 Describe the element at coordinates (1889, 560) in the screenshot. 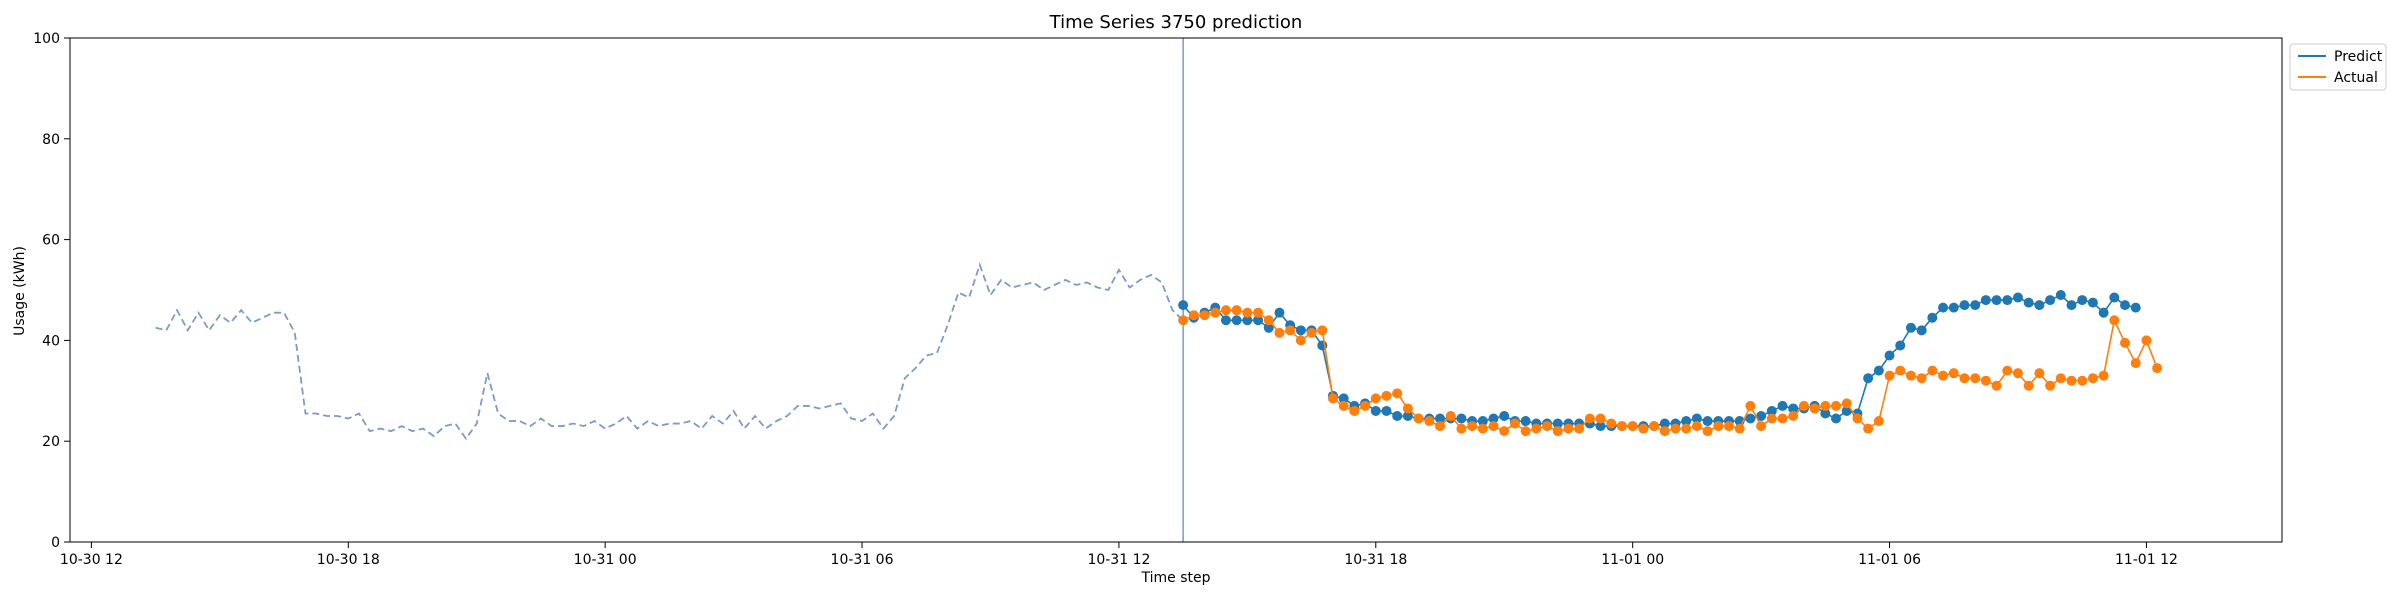

I see `x-tick-label: 11-01 06` at that location.